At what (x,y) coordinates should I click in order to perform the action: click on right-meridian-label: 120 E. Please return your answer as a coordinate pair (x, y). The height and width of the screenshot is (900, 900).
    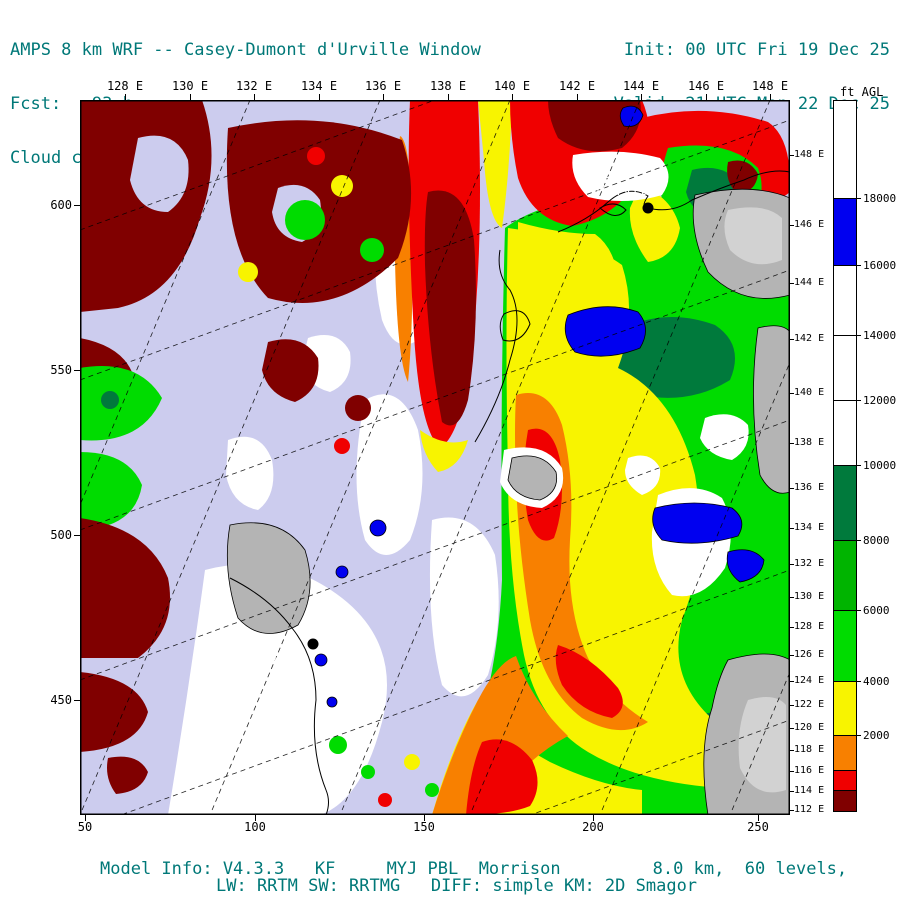
    Looking at the image, I should click on (809, 727).